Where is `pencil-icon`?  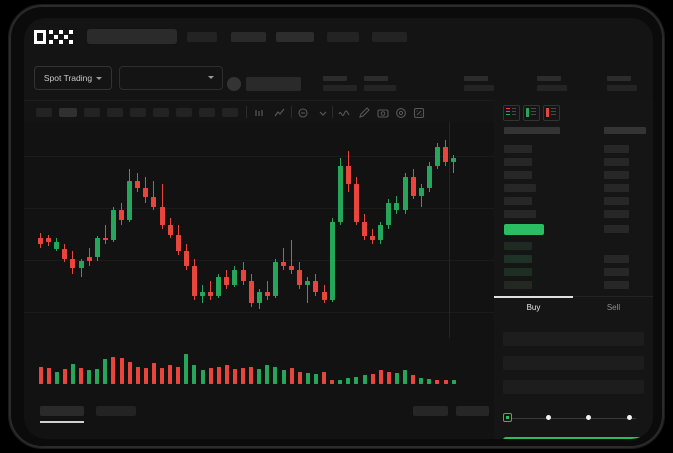
pencil-icon is located at coordinates (364, 112).